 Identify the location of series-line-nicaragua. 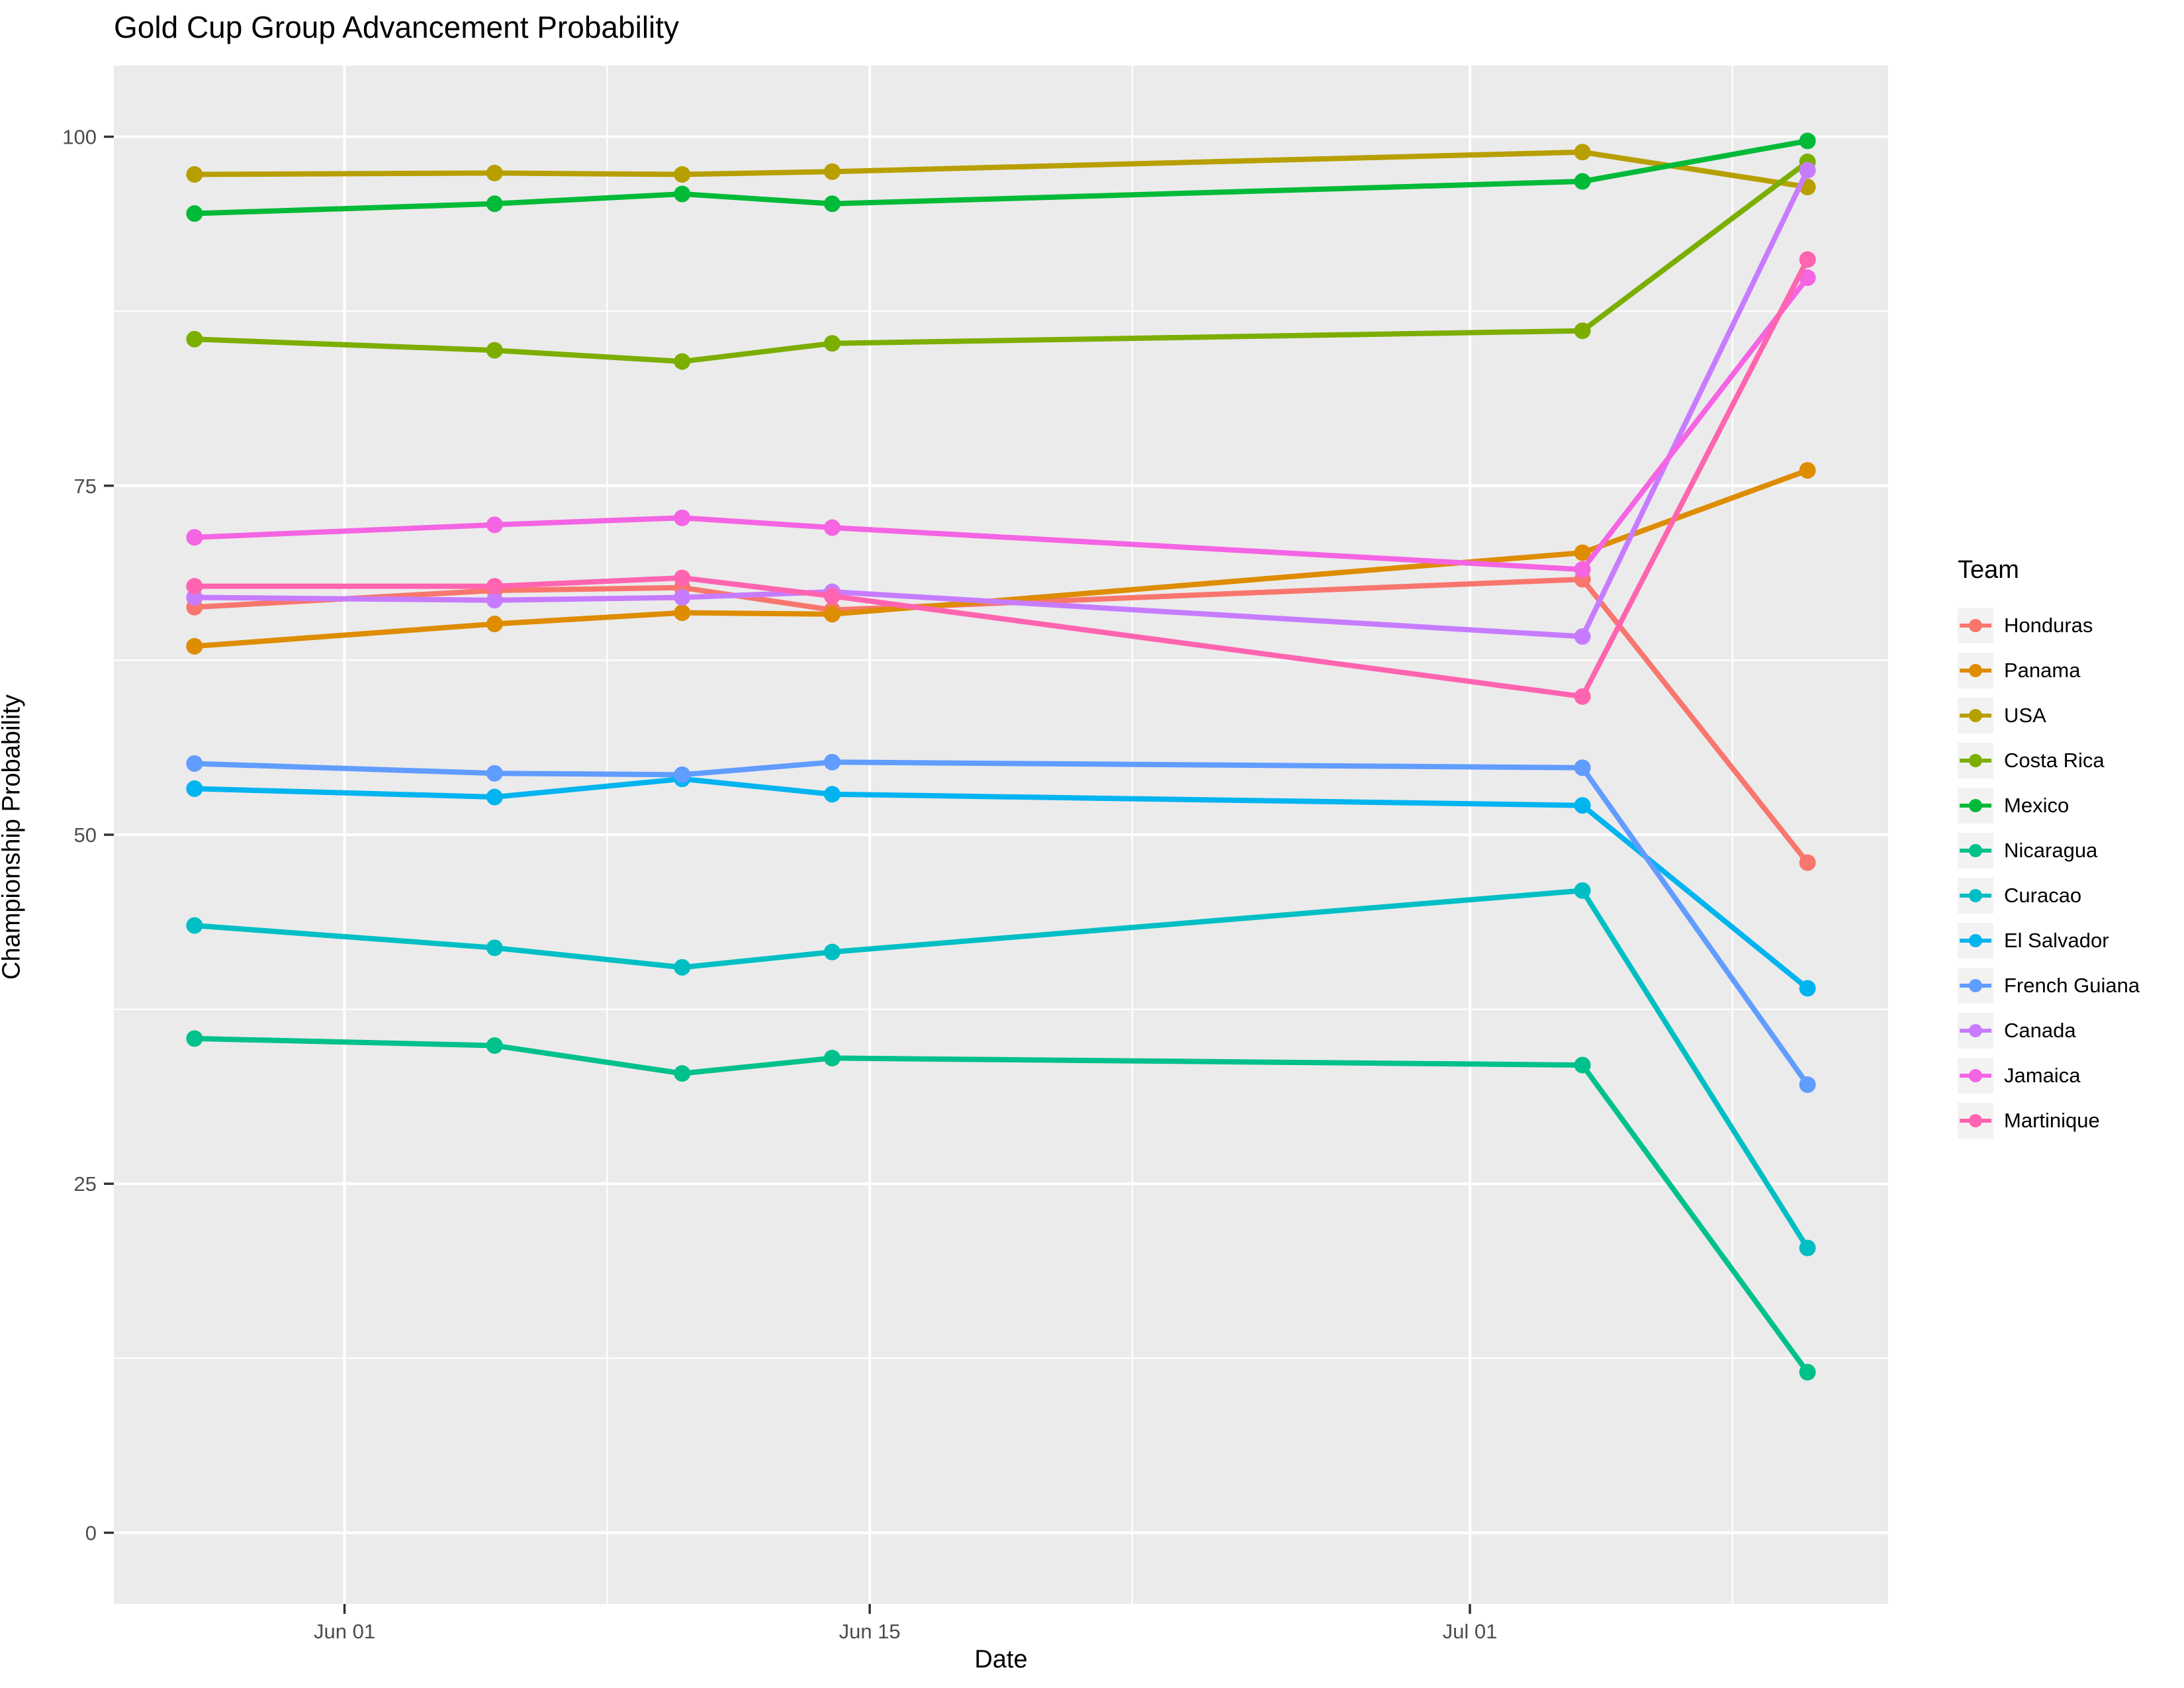
(1001, 1205).